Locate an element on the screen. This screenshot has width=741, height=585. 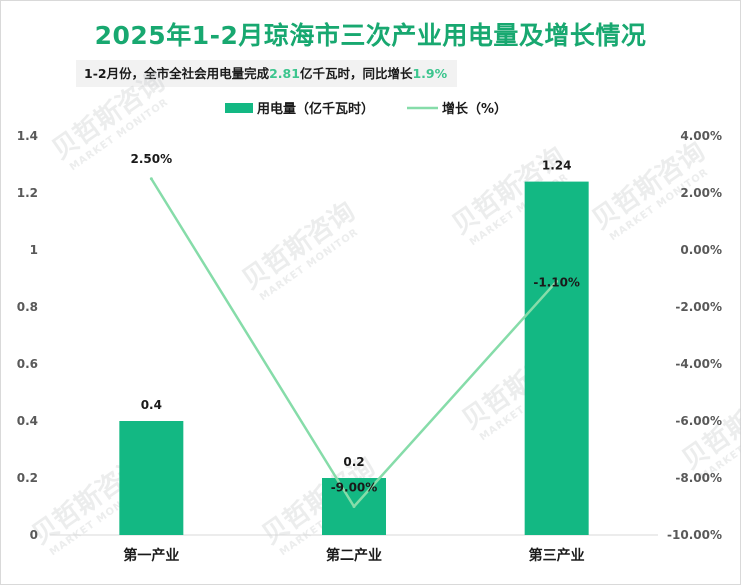
legend-bar-swatch is located at coordinates (239, 108).